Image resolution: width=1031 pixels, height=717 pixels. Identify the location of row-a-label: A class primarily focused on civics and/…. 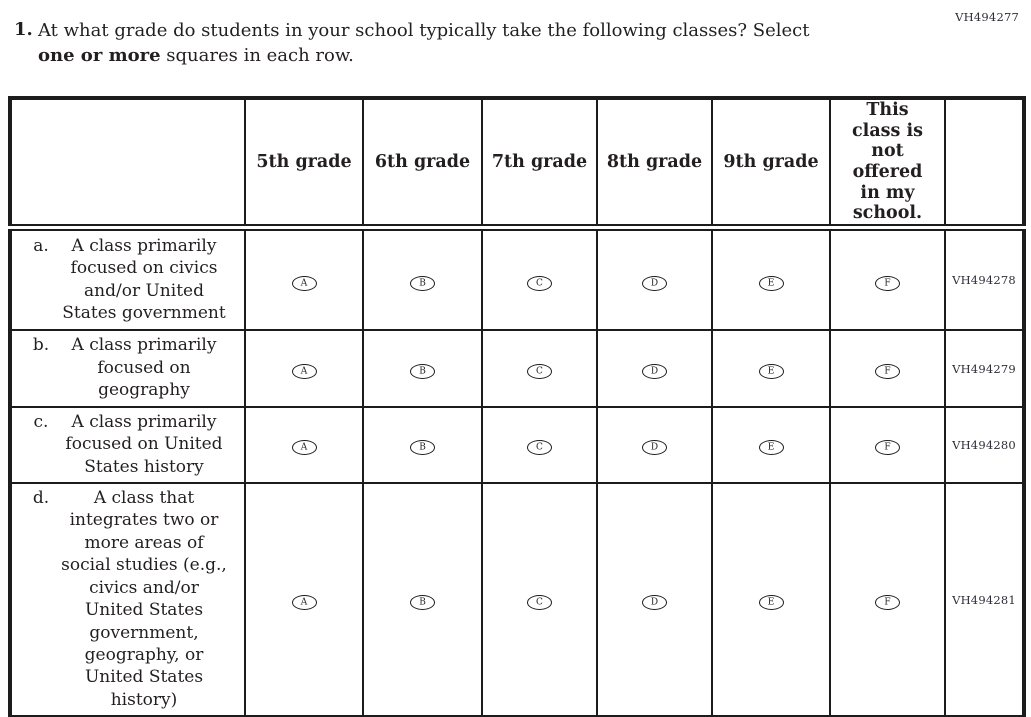
(144, 279).